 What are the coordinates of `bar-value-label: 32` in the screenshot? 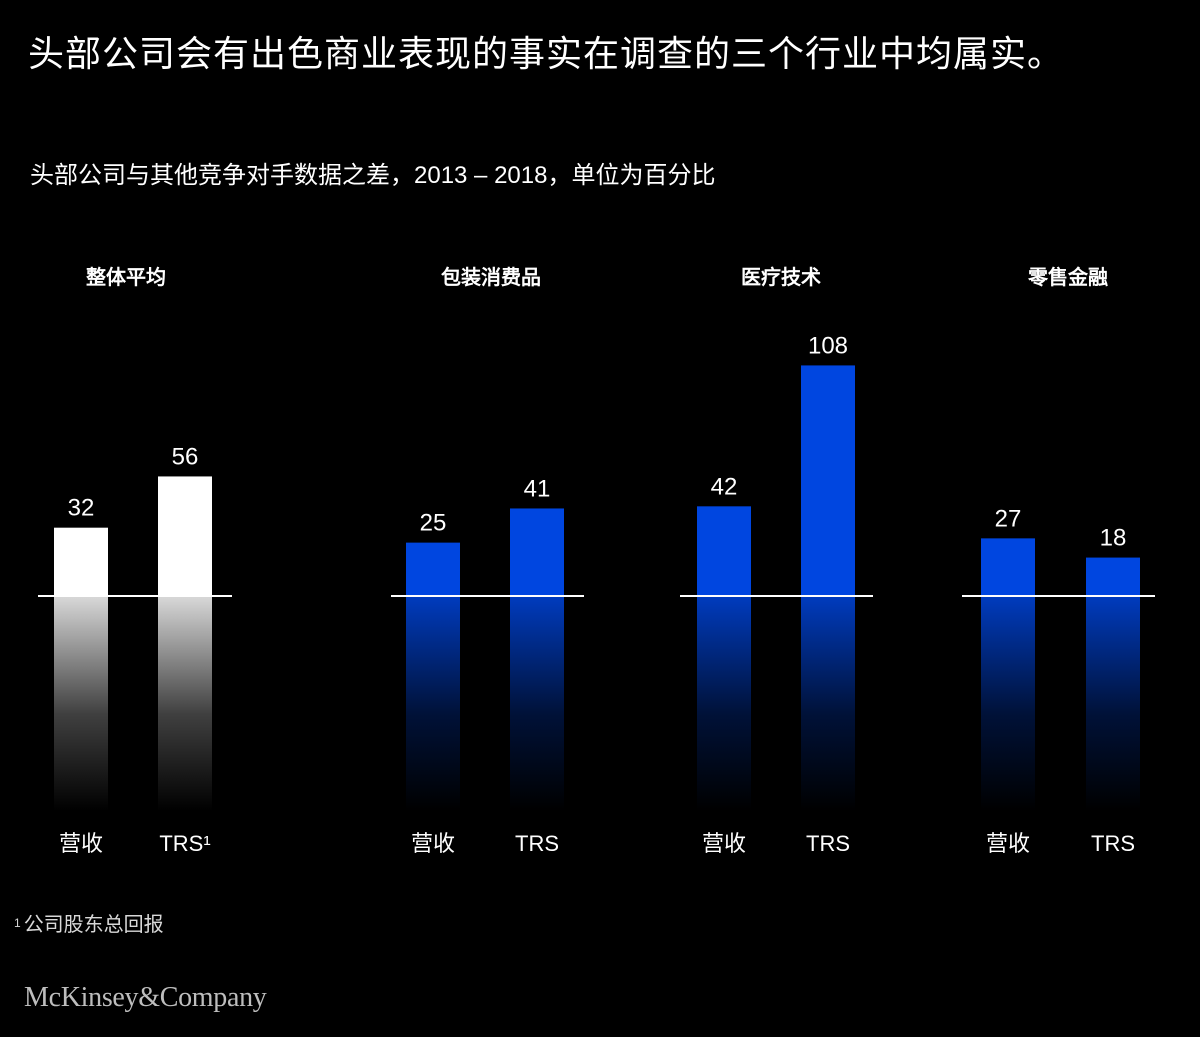 It's located at (81, 508).